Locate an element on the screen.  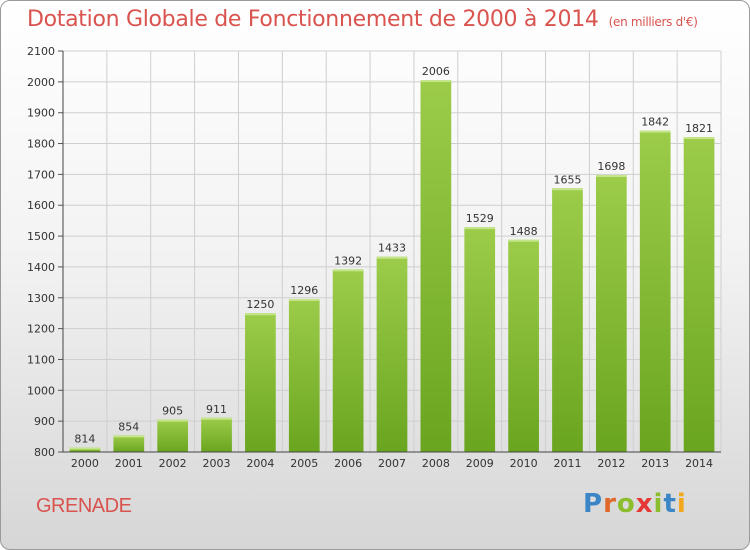
bar-2013 is located at coordinates (655, 291).